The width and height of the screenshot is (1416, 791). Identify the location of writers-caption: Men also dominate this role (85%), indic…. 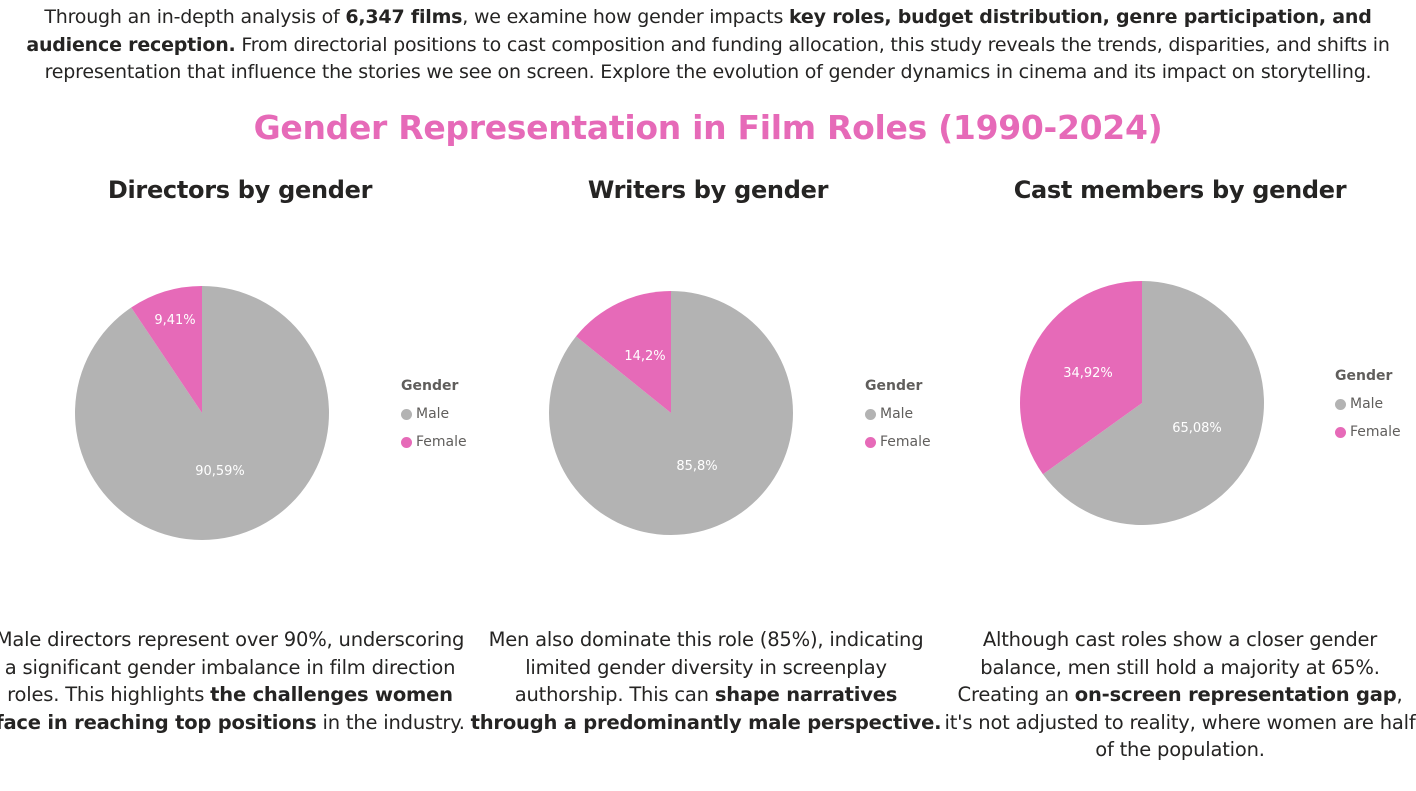
(706, 681).